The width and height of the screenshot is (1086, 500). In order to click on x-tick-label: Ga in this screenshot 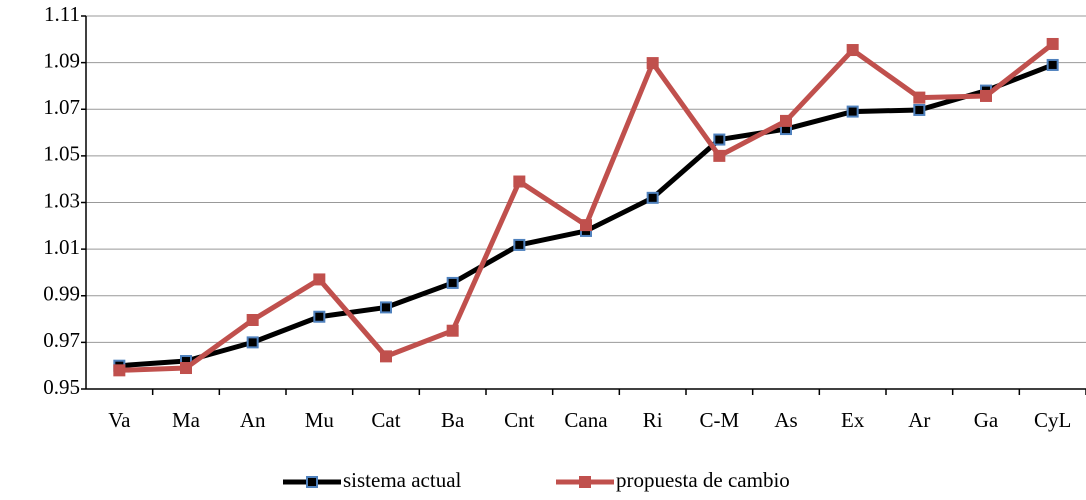, I will do `click(986, 420)`.